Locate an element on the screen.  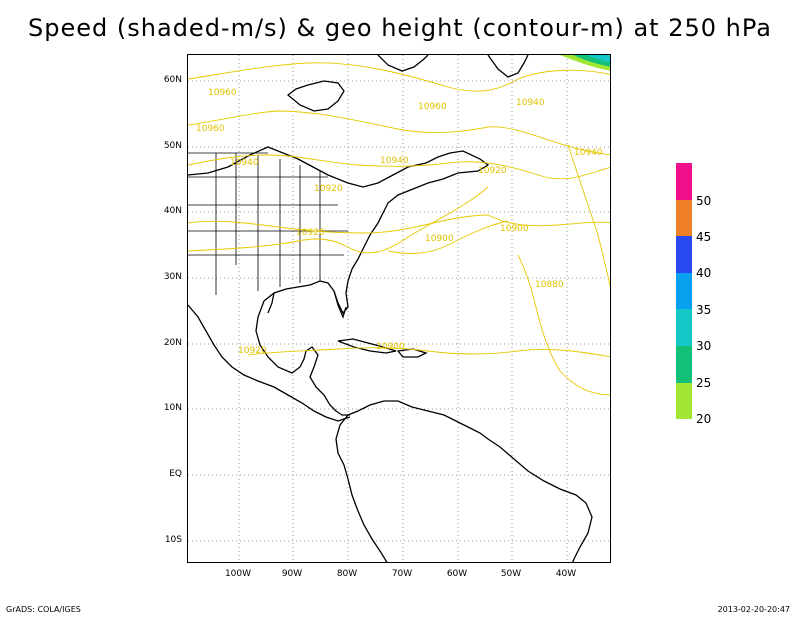
wind-speed-shading is located at coordinates (585, 63).